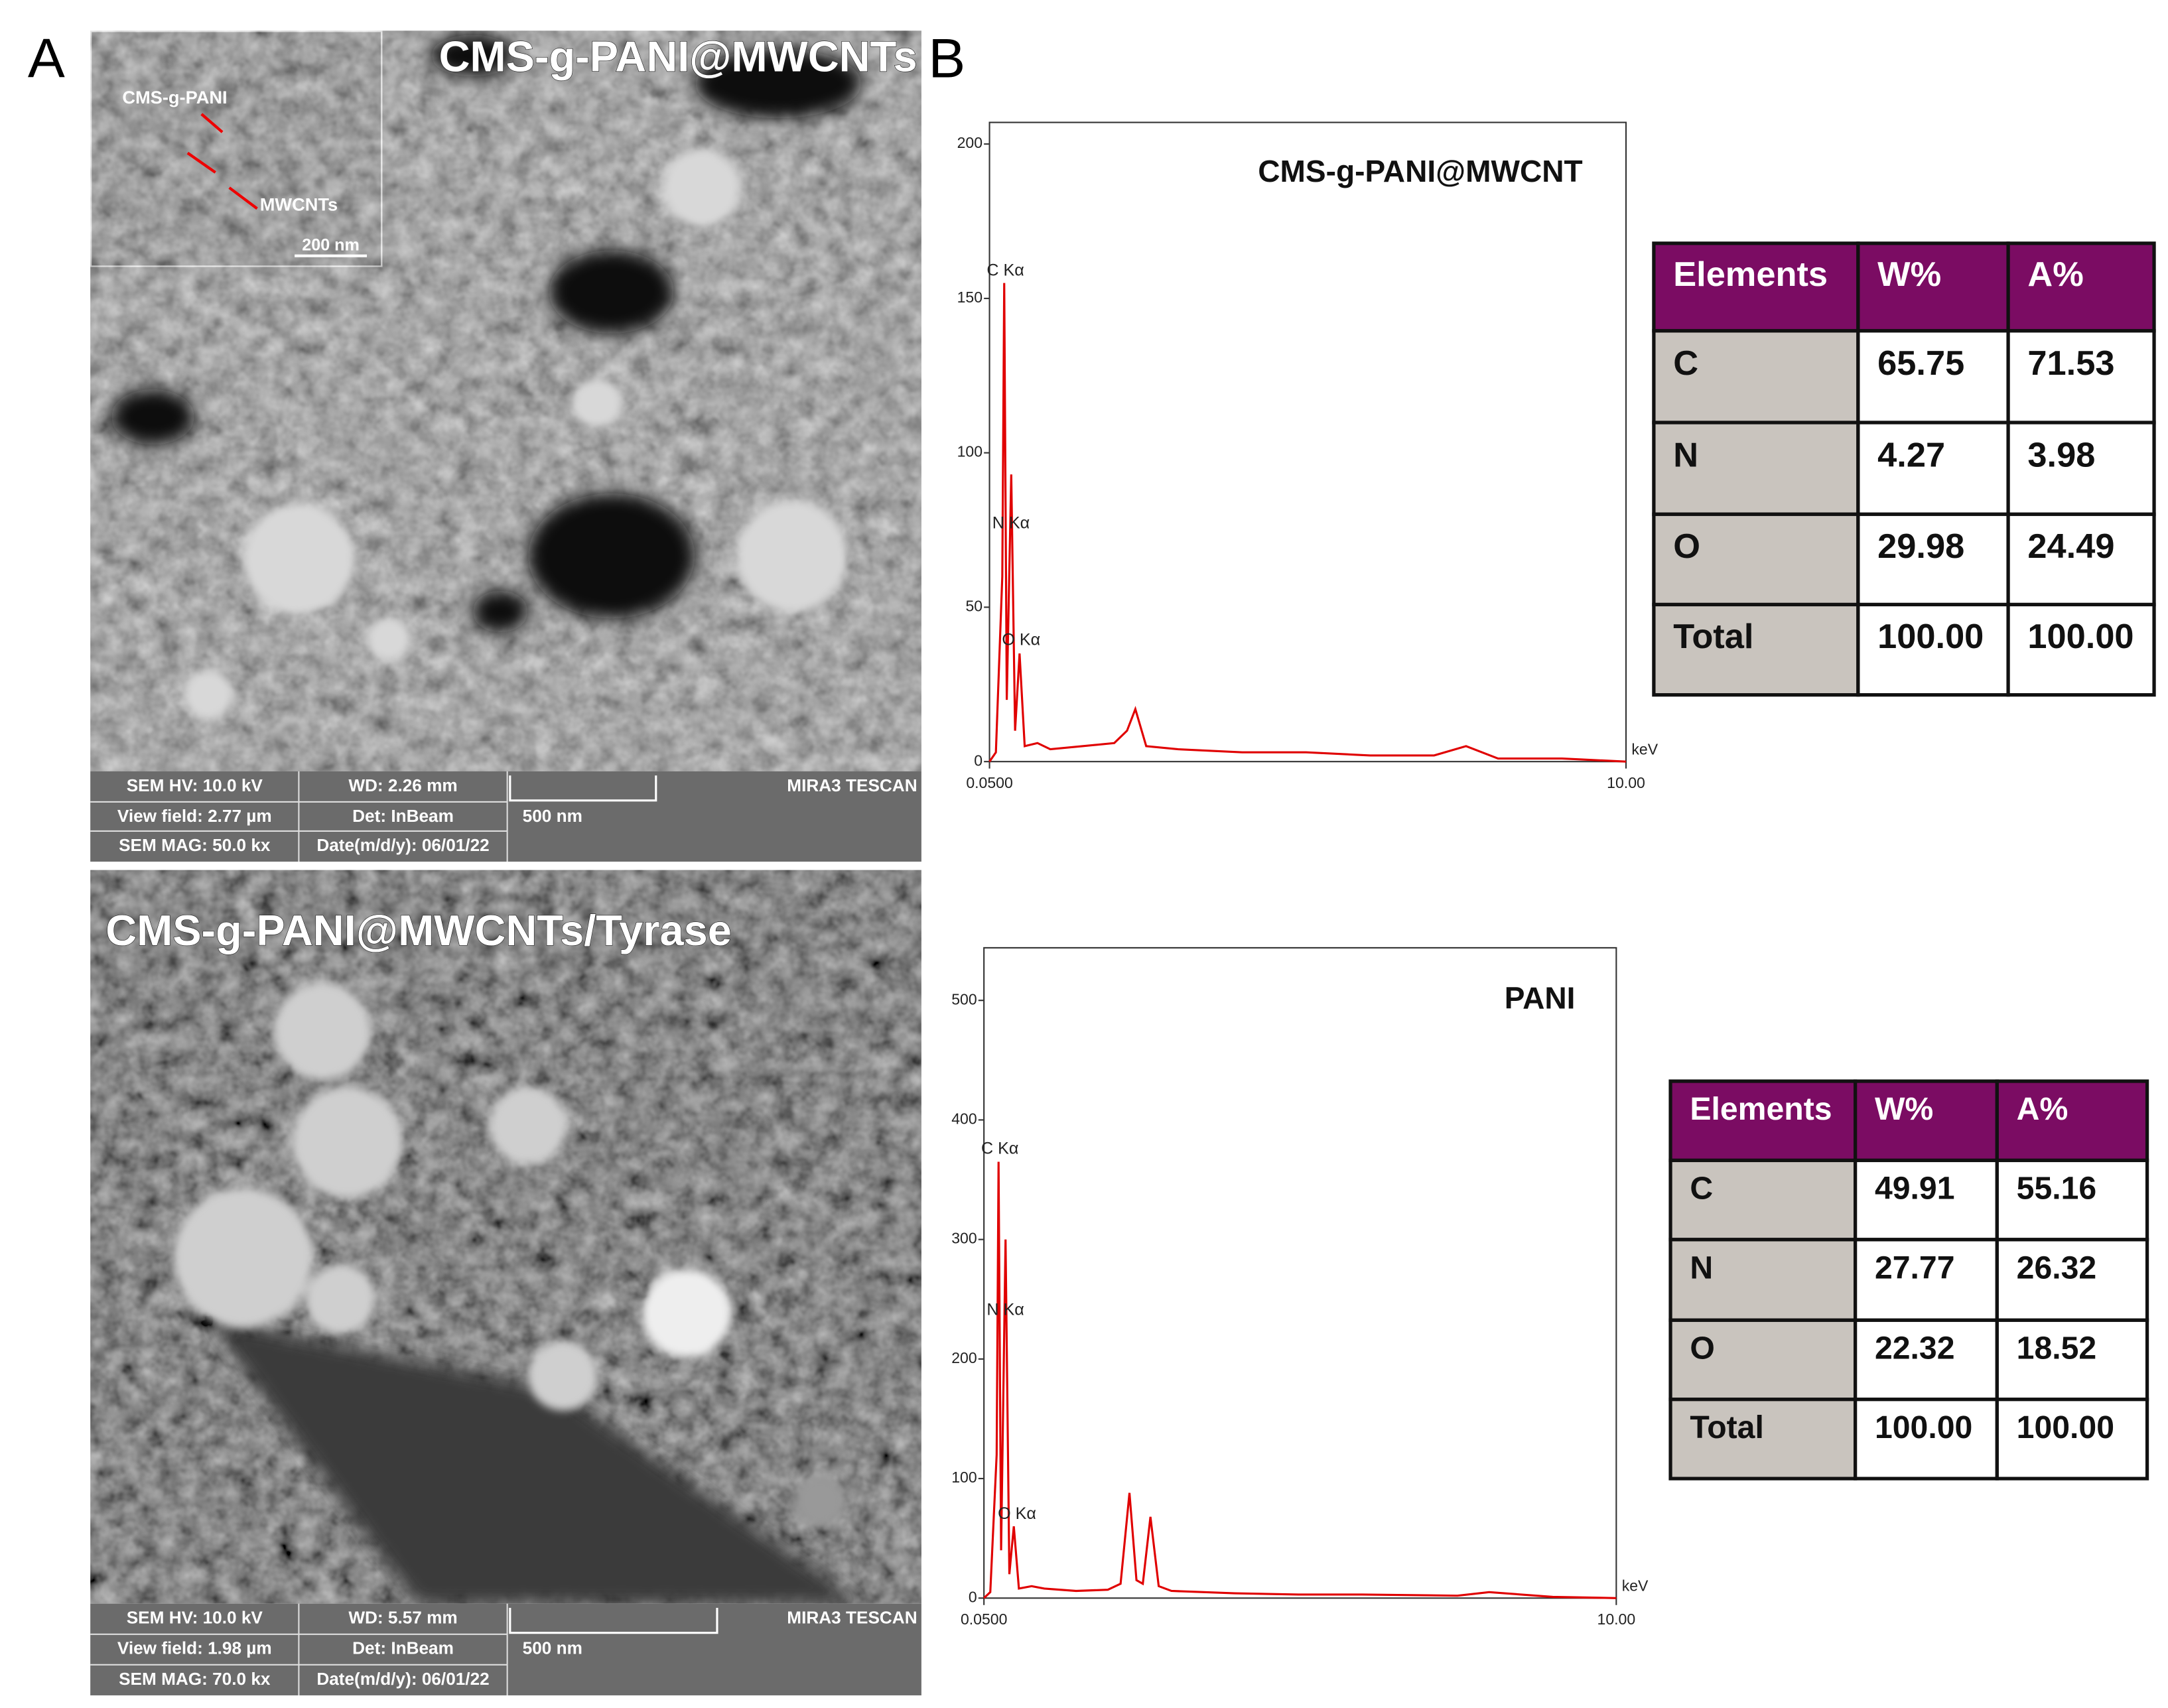 The image size is (2168, 1708). I want to click on info-text: SEM MAG: 50.0 kx, so click(195, 845).